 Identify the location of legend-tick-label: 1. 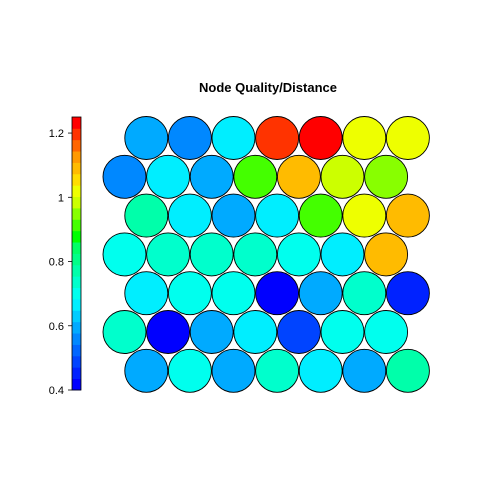
(61, 198).